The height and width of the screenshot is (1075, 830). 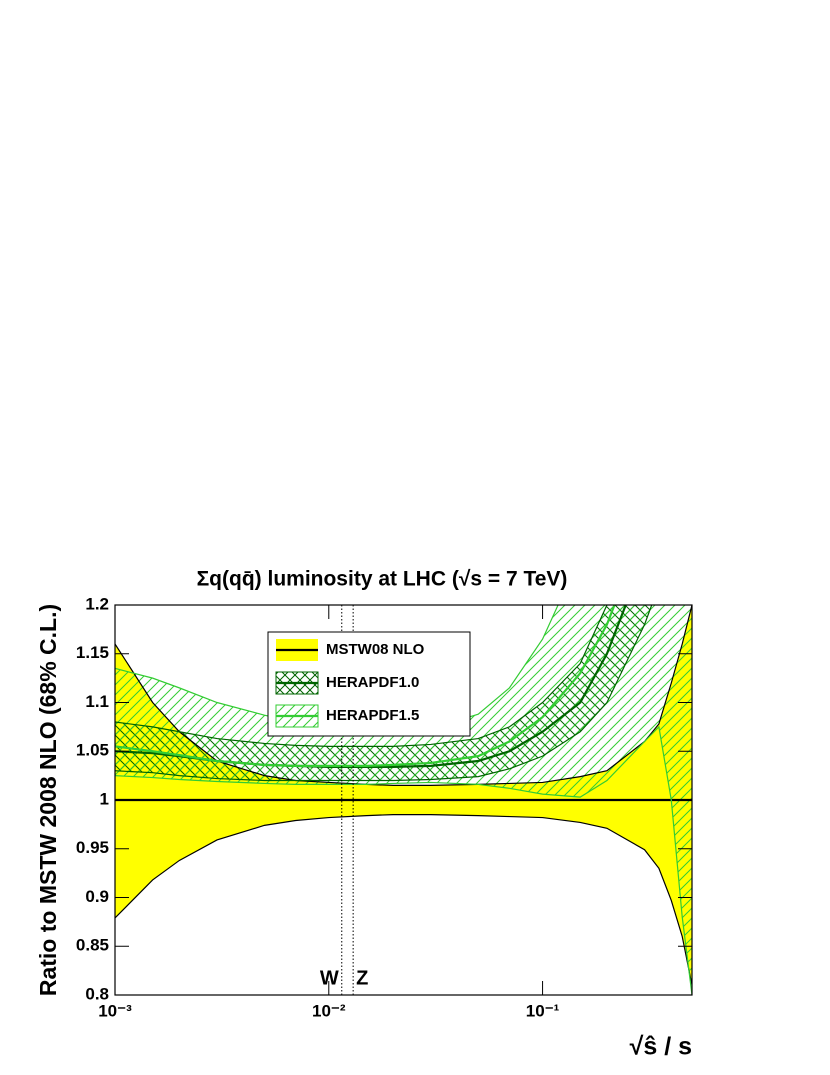 What do you see at coordinates (362, 978) in the screenshot?
I see `annotation: Z` at bounding box center [362, 978].